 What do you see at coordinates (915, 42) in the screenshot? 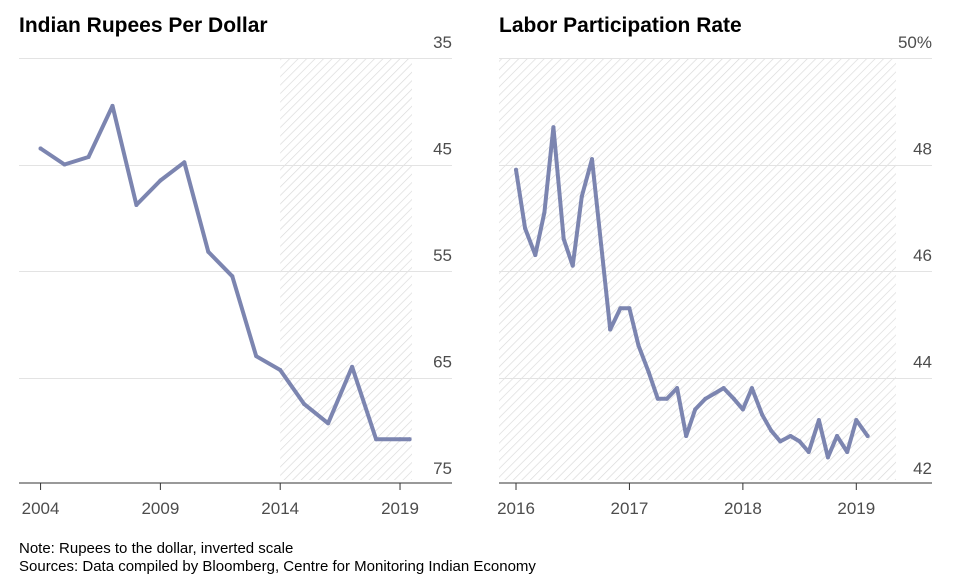
I see `labor-y-tick-label: 50%` at bounding box center [915, 42].